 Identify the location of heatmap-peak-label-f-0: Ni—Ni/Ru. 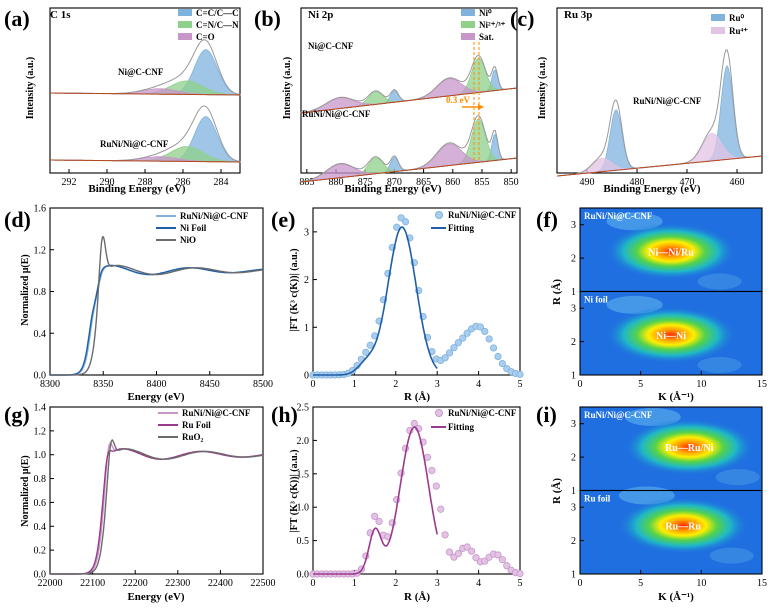
(671, 252).